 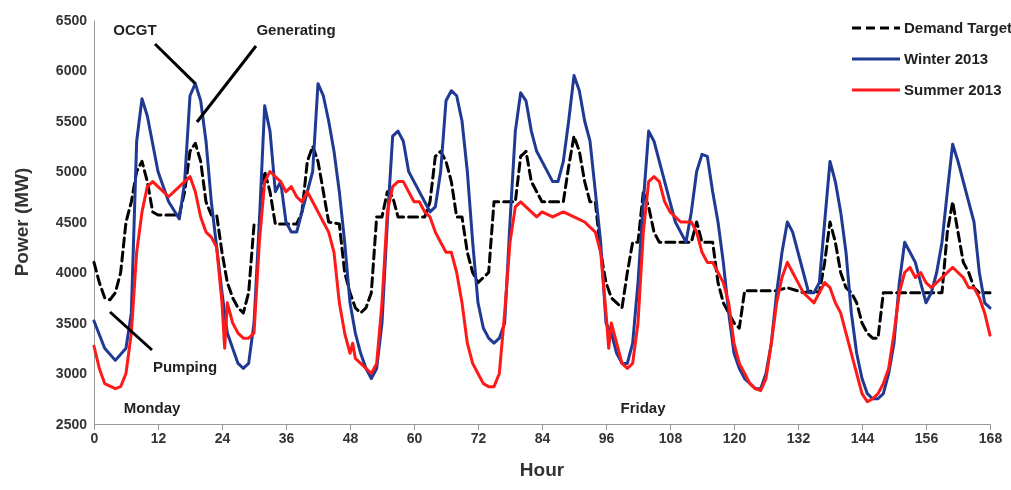 I want to click on x-tick-label: 12, so click(x=158, y=437).